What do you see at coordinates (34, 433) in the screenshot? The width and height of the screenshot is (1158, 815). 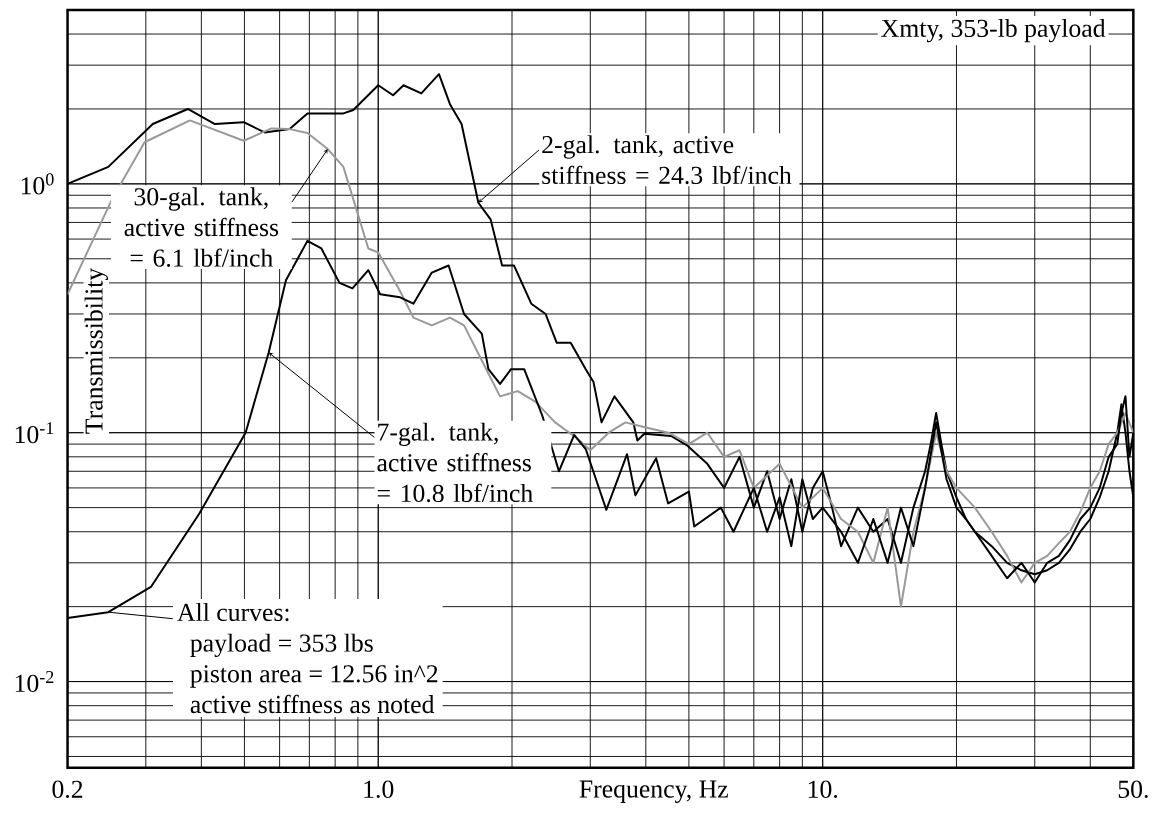 I see `y-tick-label: 10$^{-1}$` at bounding box center [34, 433].